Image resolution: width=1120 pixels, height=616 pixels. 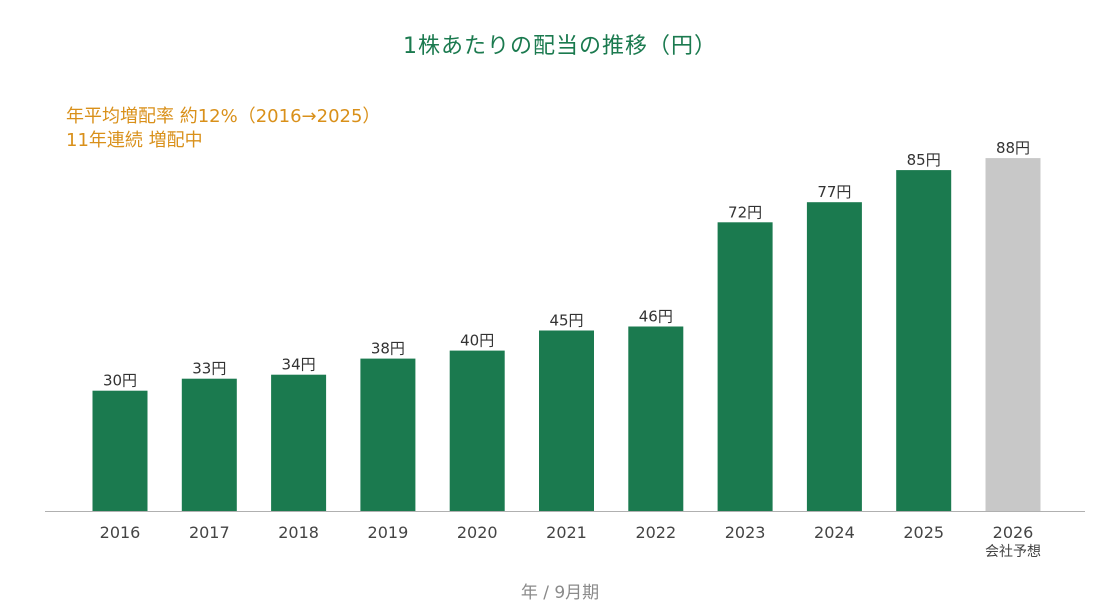 I want to click on x-tick-label-2026: 2026, so click(x=1013, y=532).